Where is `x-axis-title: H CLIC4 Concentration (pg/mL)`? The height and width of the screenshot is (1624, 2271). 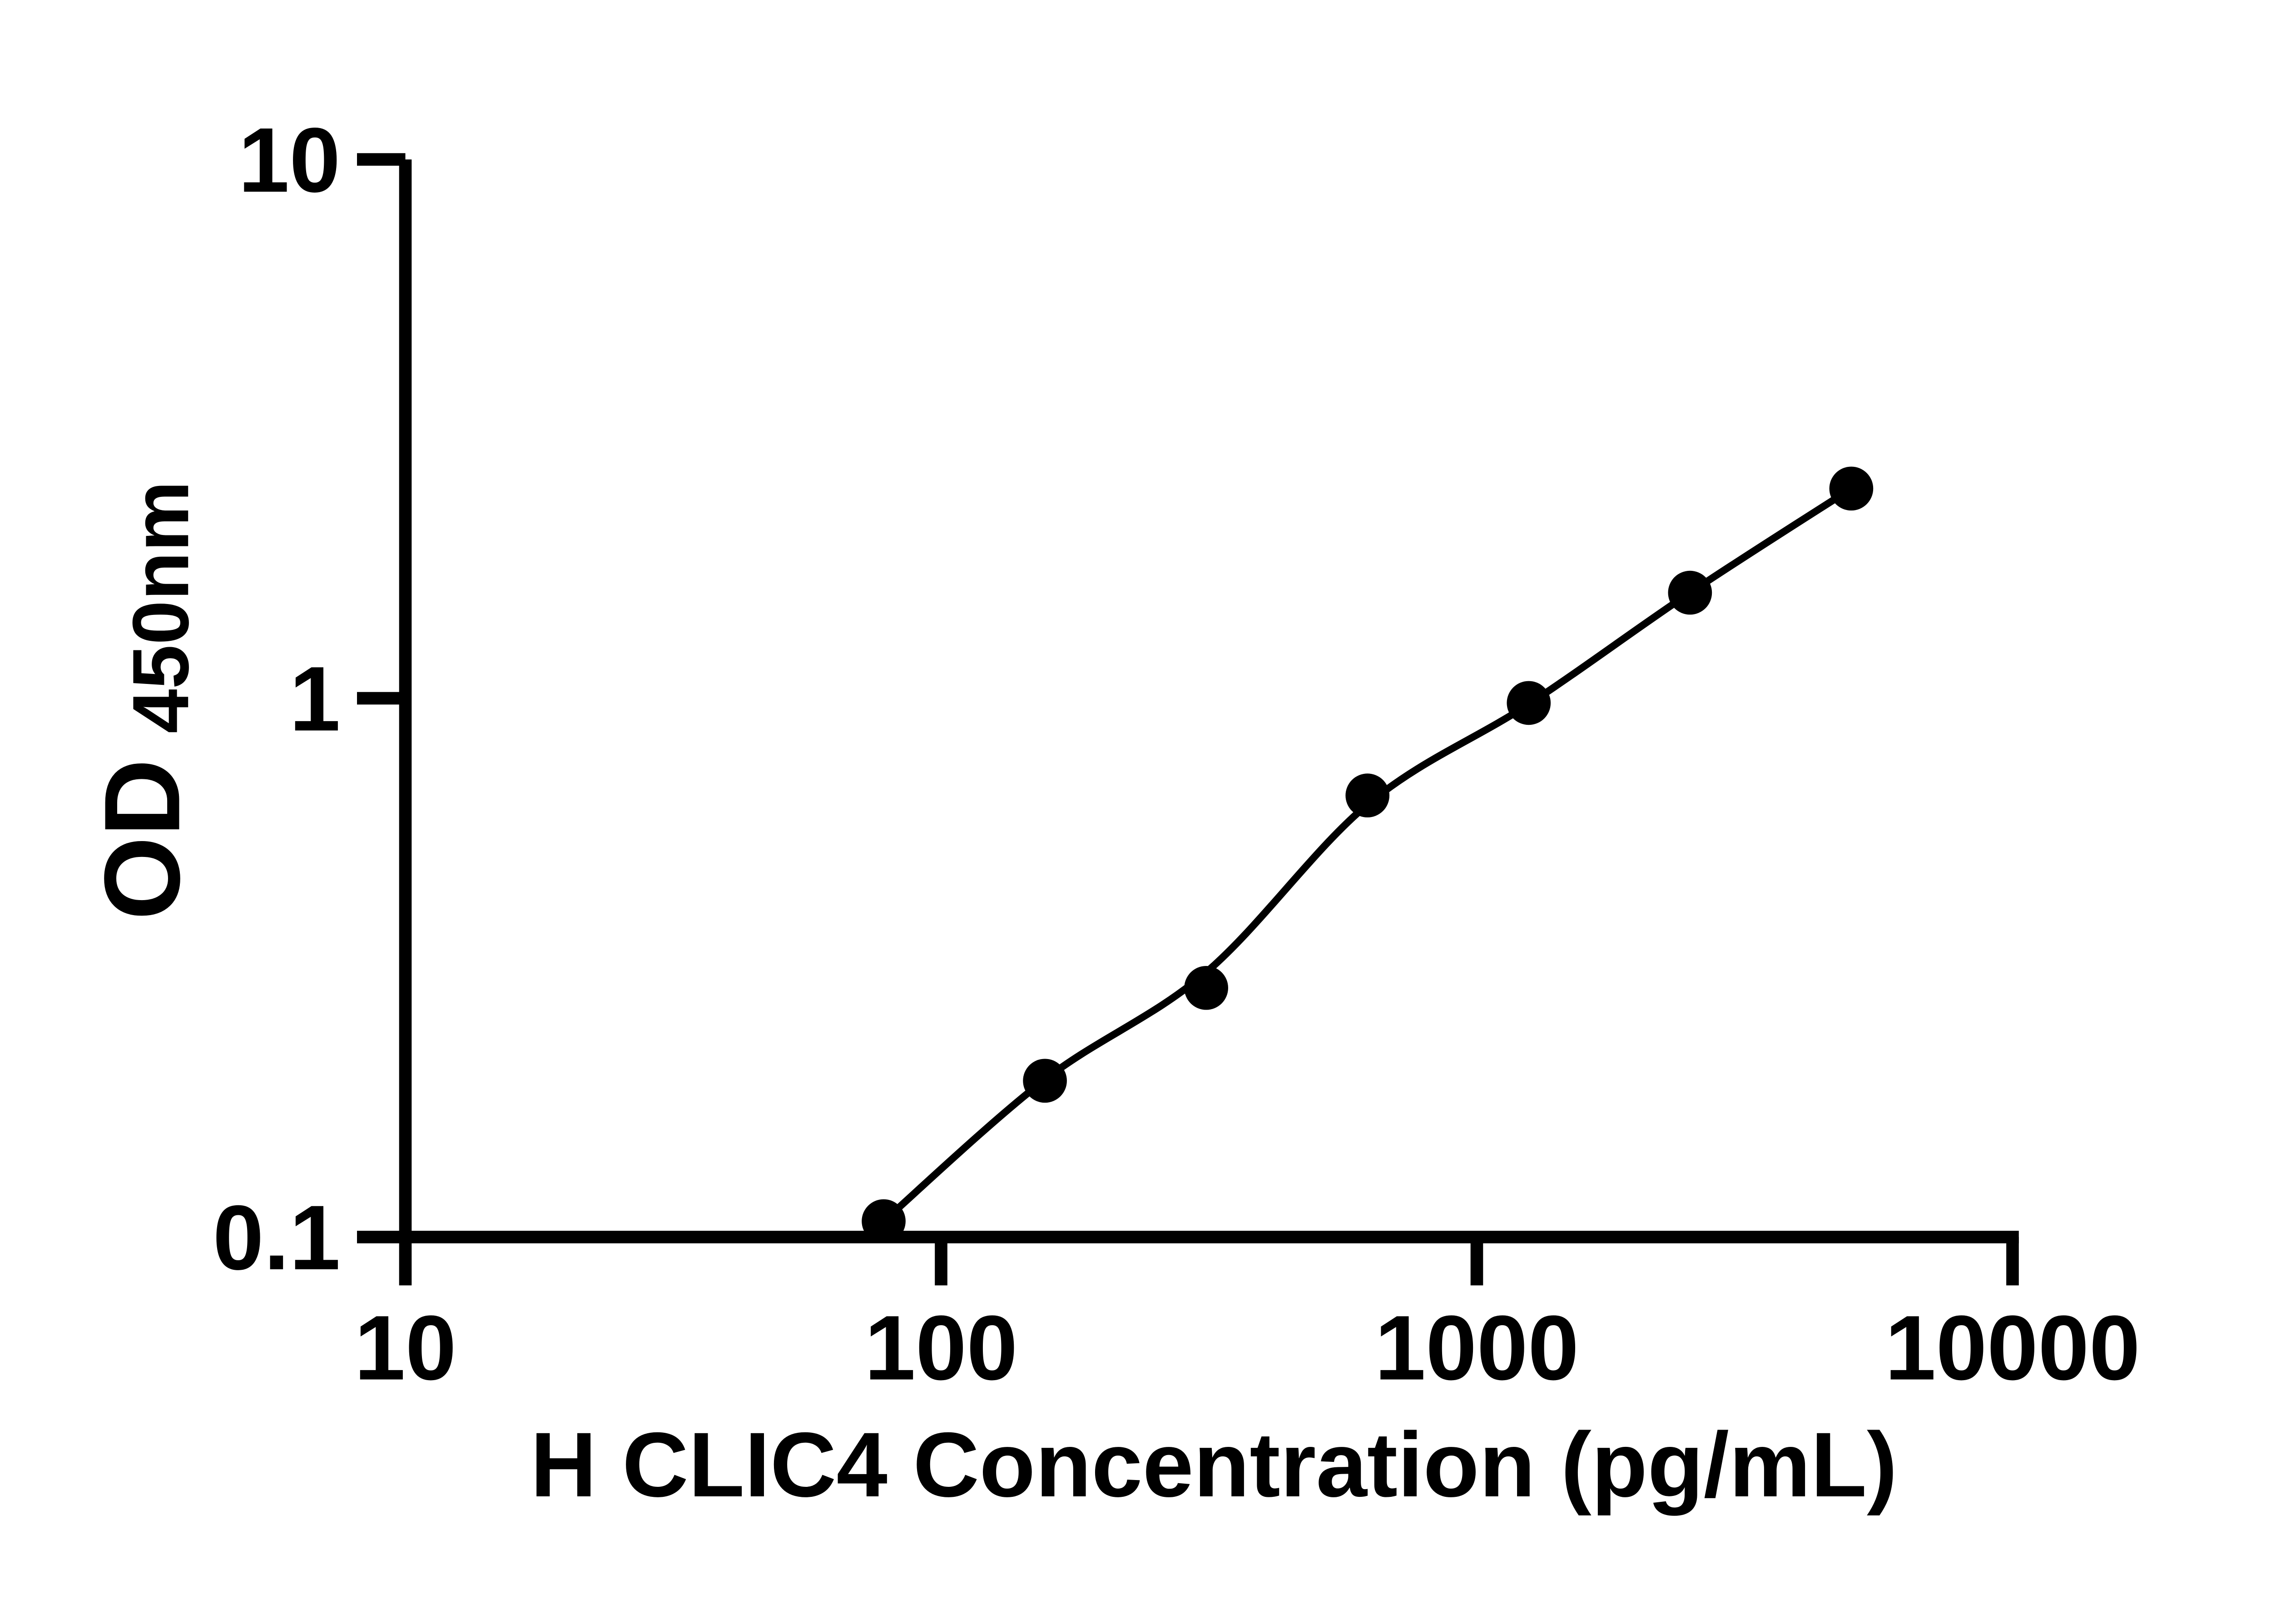
x-axis-title: H CLIC4 Concentration (pg/mL) is located at coordinates (1214, 1464).